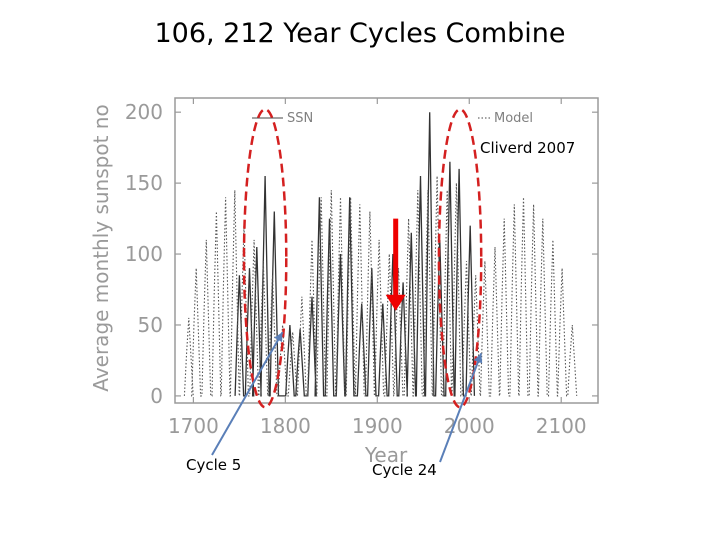  I want to click on x-tick-label: 2100, so click(561, 426).